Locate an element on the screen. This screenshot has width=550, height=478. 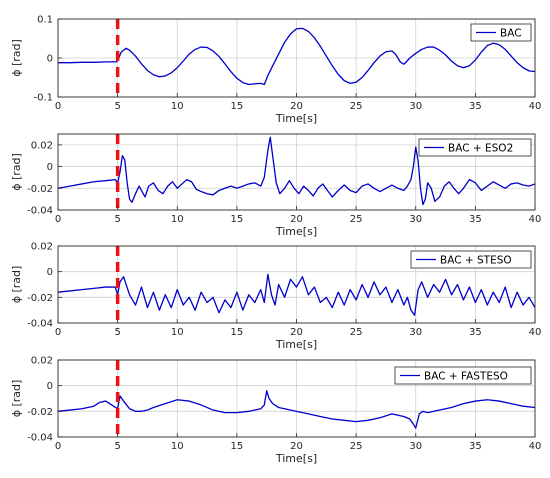
y-tick-label: 0.1 is located at coordinates (45, 20).